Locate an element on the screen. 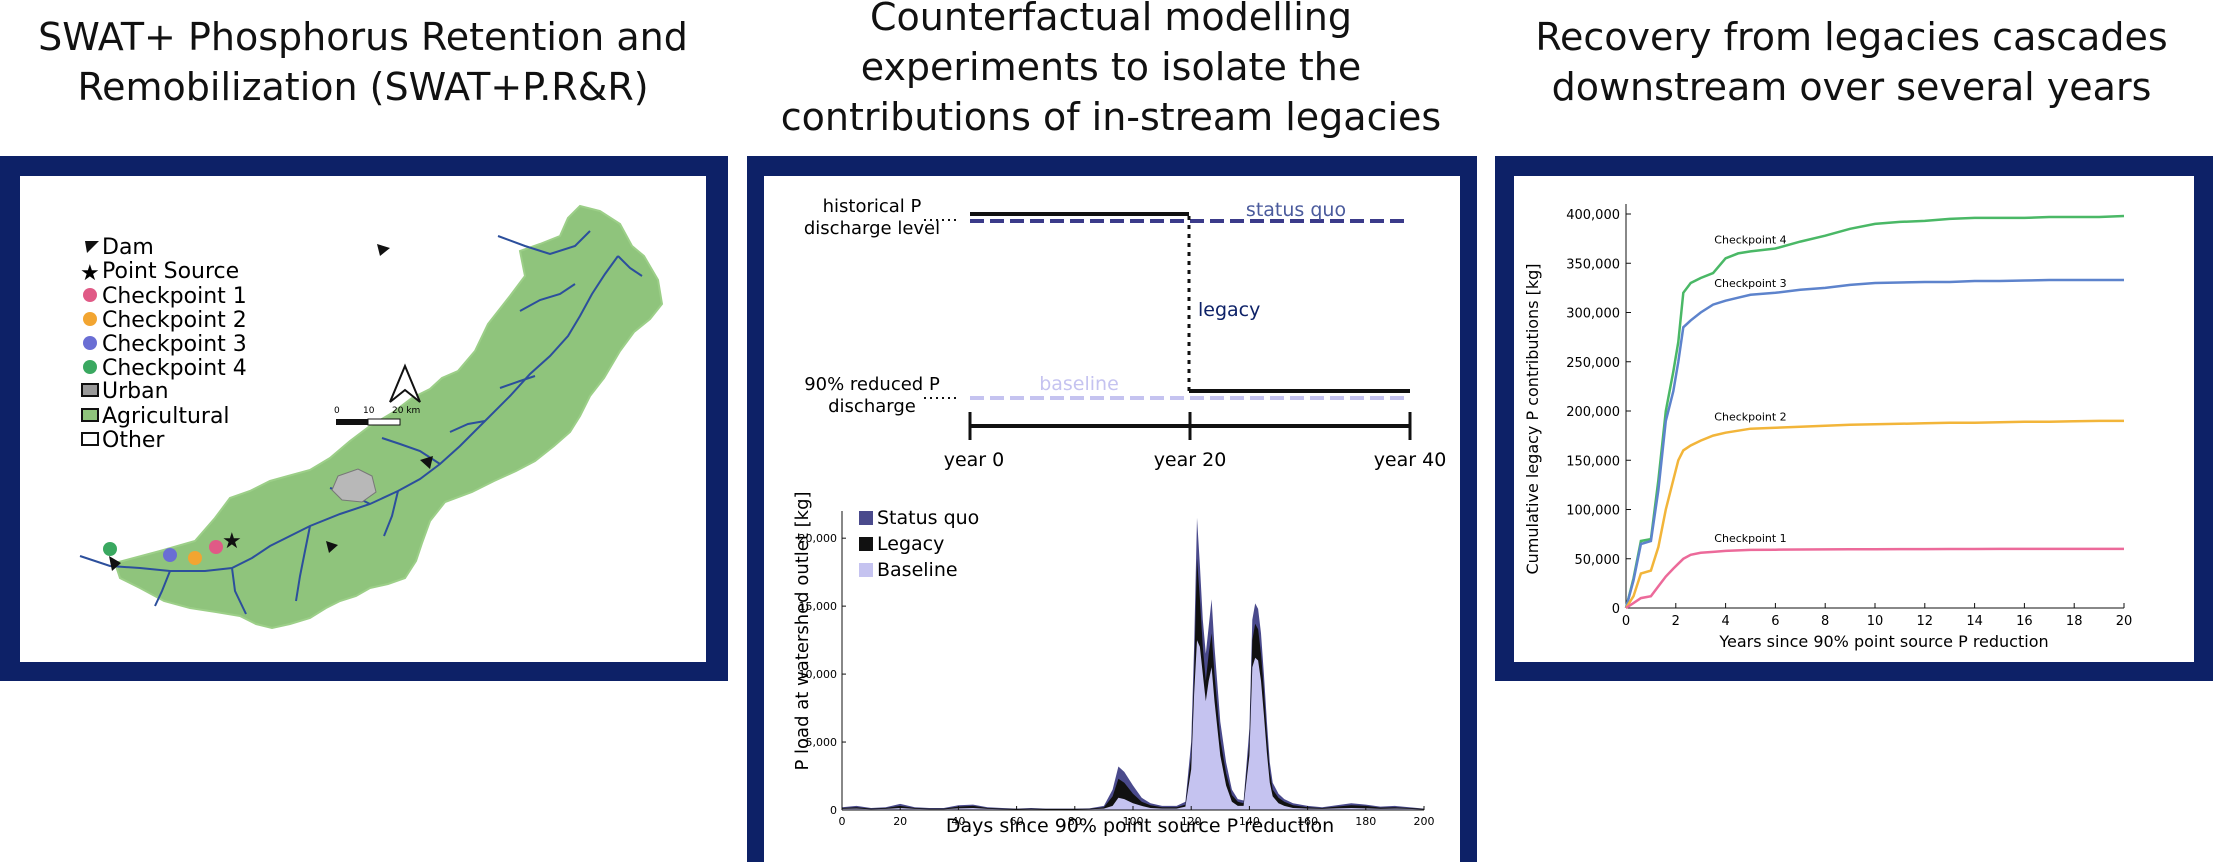 This screenshot has height=866, width=2213. p3-ytick-label: 50,000 is located at coordinates (1598, 560).